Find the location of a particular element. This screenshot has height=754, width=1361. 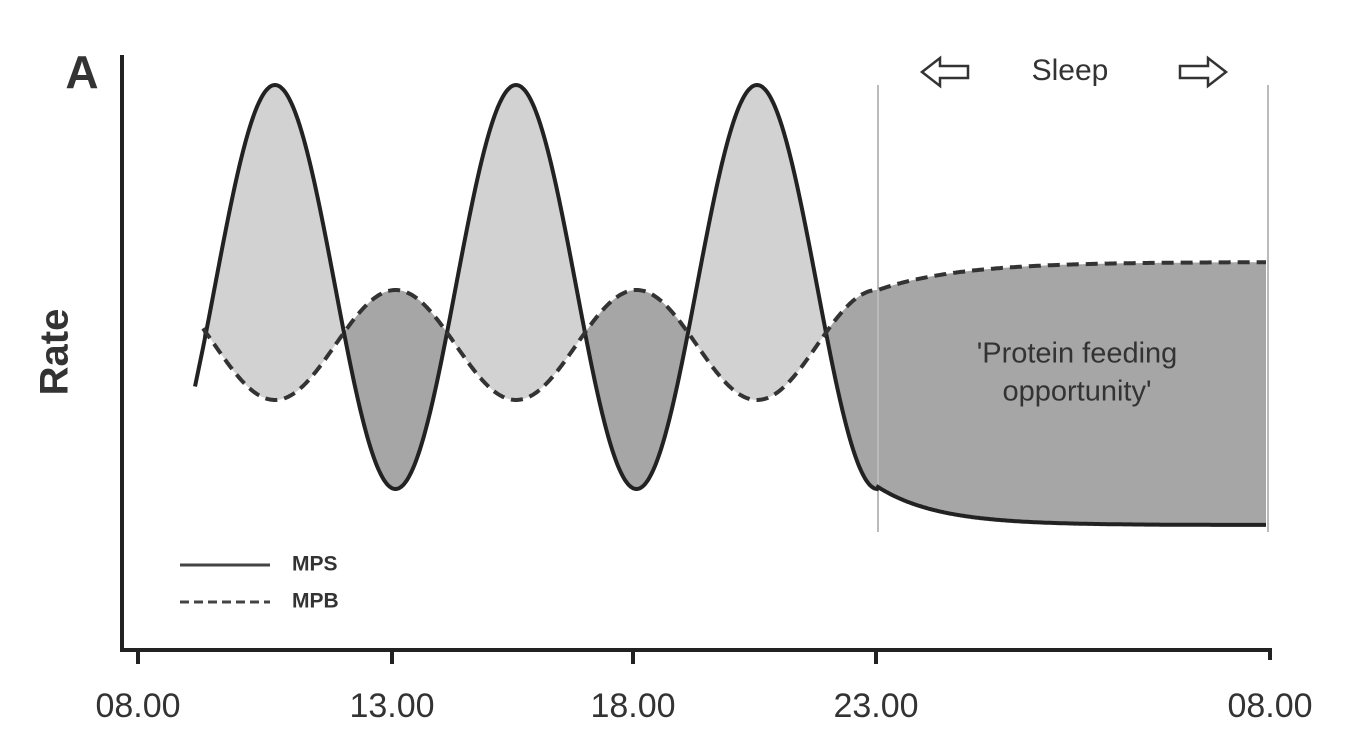

right-arrow is located at coordinates (1203, 72).